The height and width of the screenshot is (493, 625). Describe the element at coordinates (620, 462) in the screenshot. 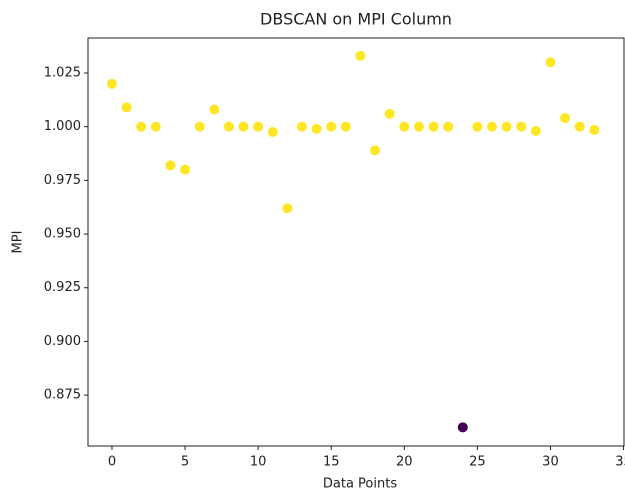

I see `x-tick-label: 35` at that location.